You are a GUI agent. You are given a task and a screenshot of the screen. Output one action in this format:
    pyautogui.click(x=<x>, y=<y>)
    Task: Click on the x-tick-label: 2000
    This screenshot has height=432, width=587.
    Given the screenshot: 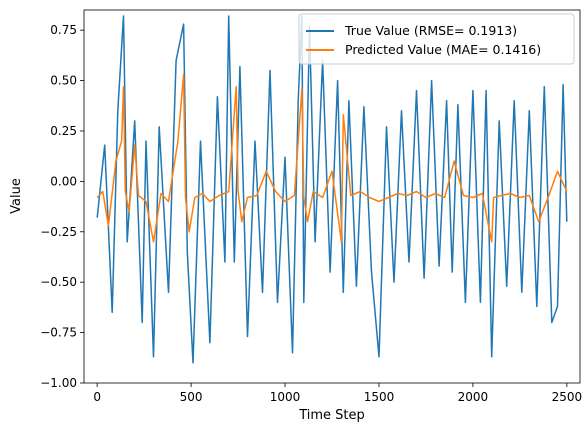 What is the action you would take?
    pyautogui.click(x=473, y=397)
    